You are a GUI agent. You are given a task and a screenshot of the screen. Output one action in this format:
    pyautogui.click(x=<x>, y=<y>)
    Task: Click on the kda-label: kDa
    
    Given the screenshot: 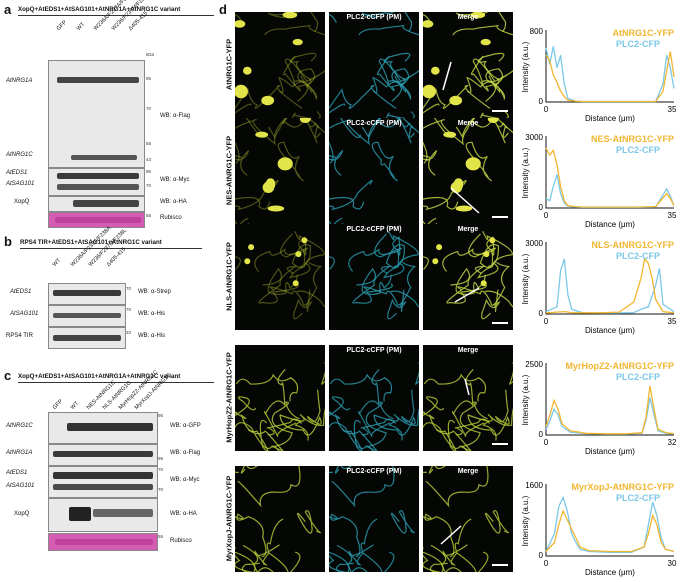 What is the action you would take?
    pyautogui.click(x=150, y=54)
    